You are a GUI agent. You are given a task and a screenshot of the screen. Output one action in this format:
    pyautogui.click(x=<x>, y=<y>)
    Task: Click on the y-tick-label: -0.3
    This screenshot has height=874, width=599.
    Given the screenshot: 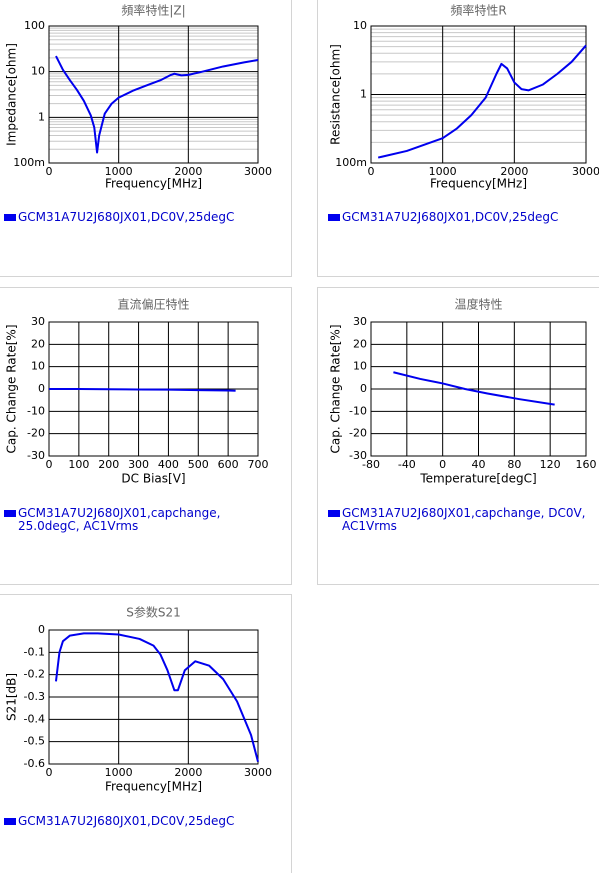 What is the action you would take?
    pyautogui.click(x=34, y=696)
    